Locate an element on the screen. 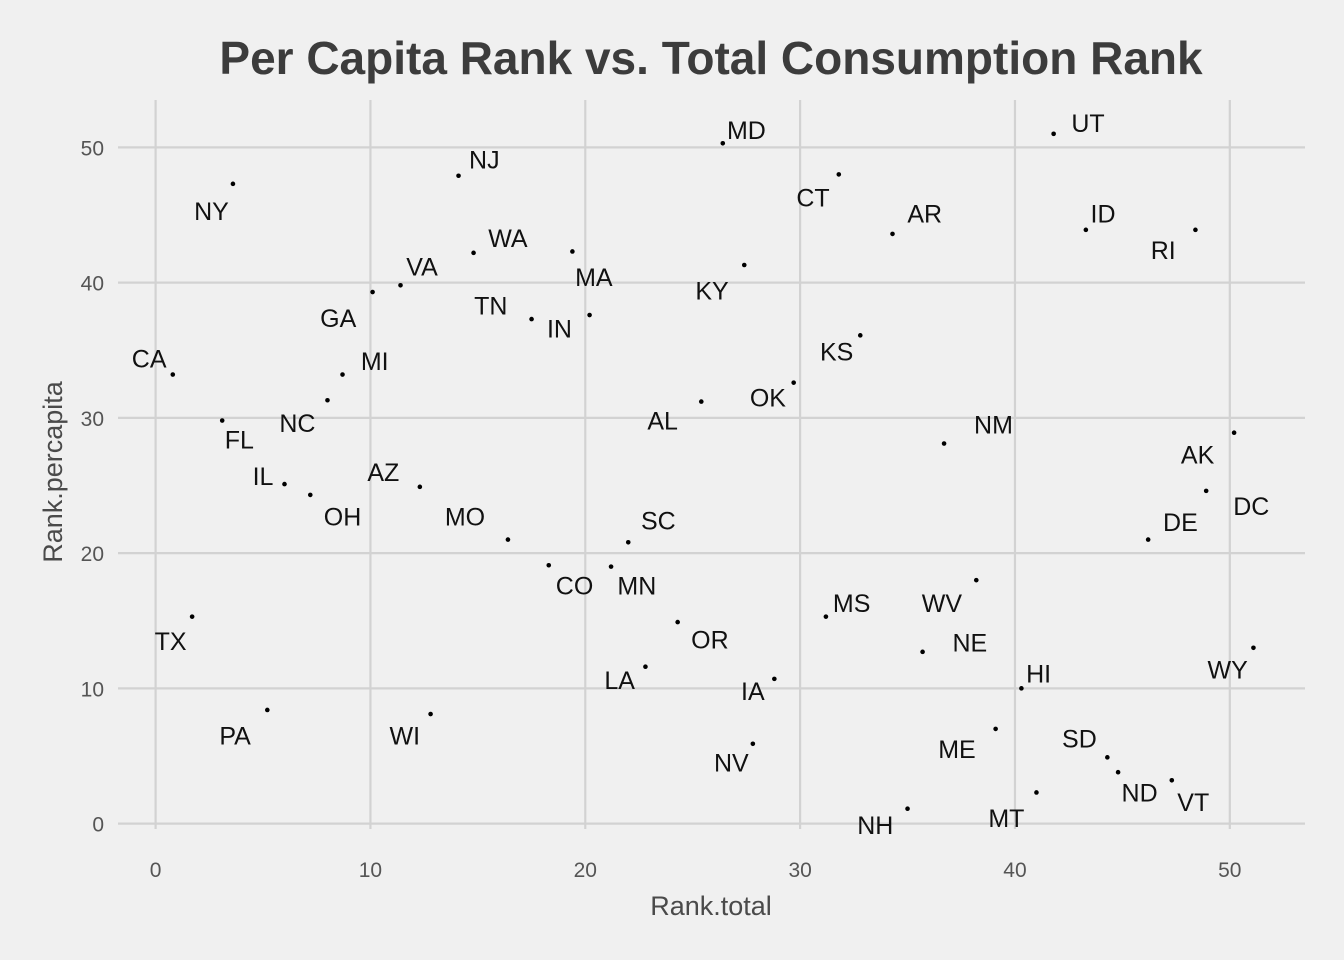 This screenshot has width=1344, height=960. data-point-me is located at coordinates (995, 729).